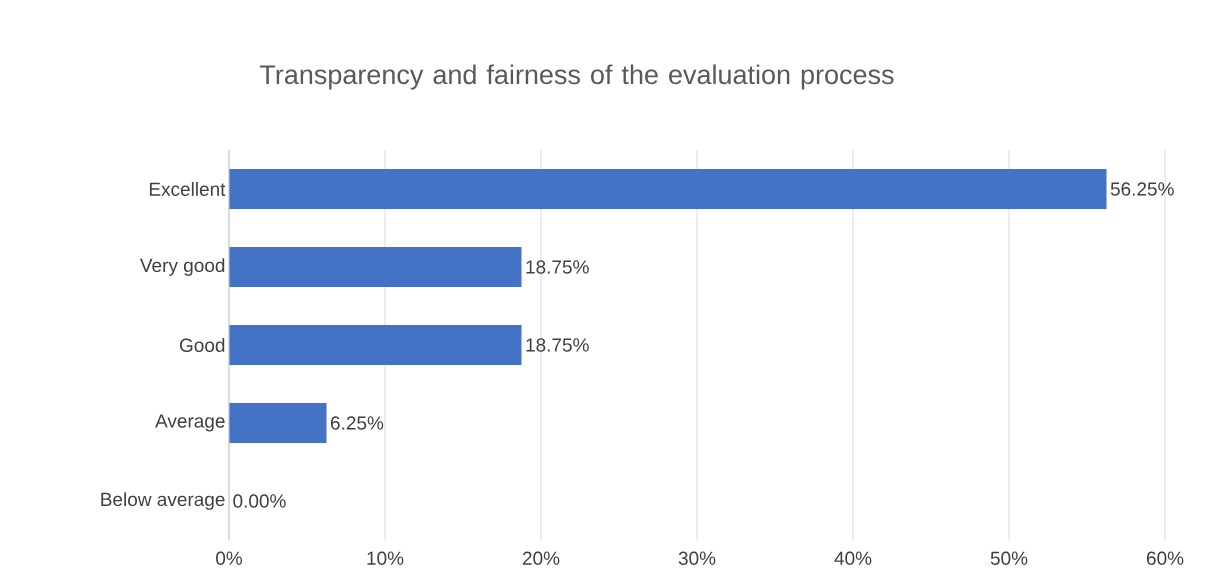 This screenshot has height=585, width=1218. I want to click on x-tick-label: 10%, so click(385, 558).